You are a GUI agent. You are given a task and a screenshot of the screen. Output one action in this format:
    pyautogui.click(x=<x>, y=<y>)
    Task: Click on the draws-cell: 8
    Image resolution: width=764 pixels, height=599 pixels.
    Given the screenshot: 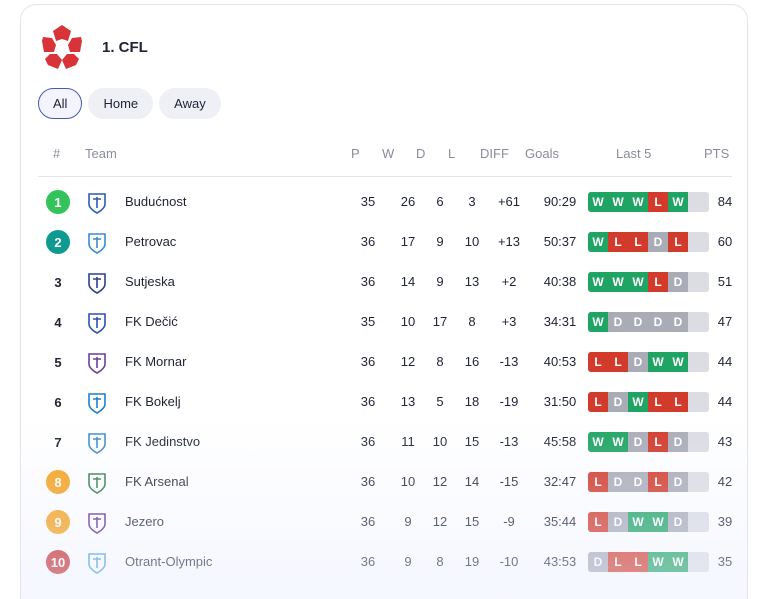 What is the action you would take?
    pyautogui.click(x=440, y=361)
    